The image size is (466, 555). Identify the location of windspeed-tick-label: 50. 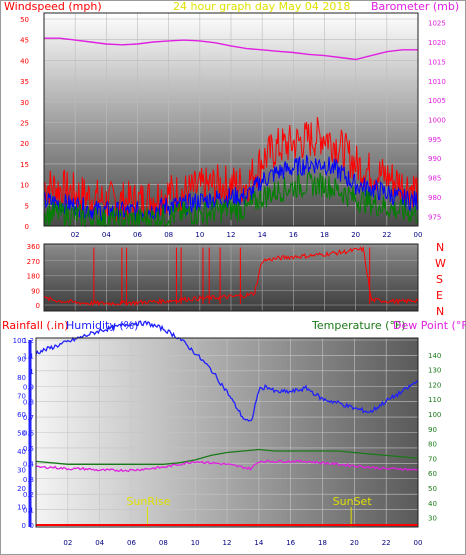
(24, 20).